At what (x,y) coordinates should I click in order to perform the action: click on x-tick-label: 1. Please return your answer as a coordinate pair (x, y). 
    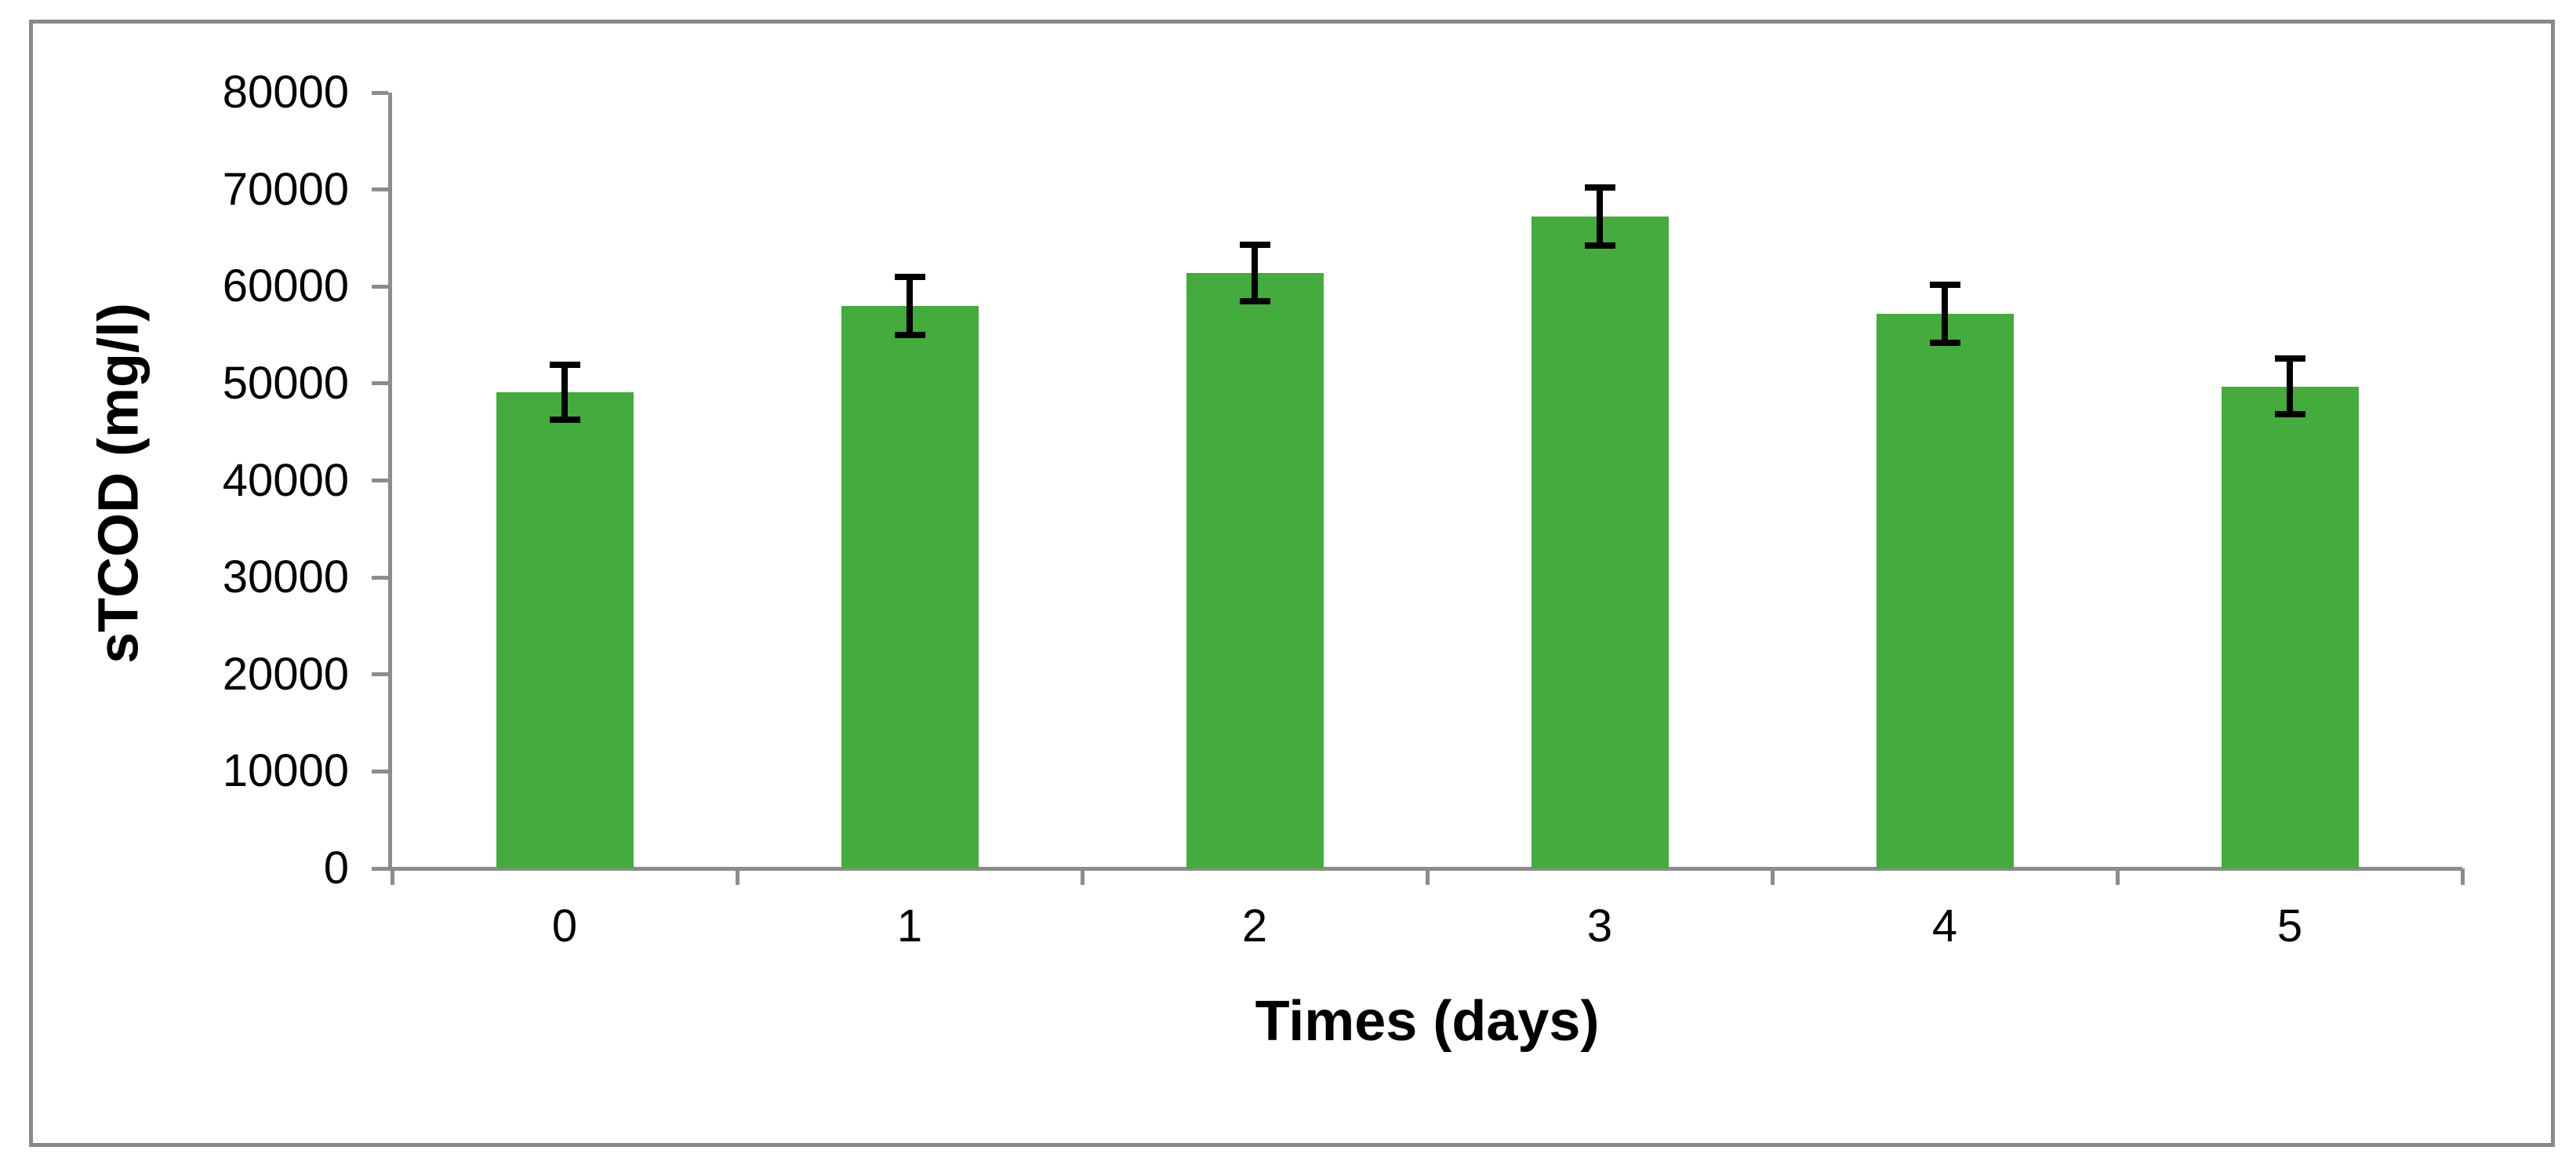
    Looking at the image, I should click on (909, 926).